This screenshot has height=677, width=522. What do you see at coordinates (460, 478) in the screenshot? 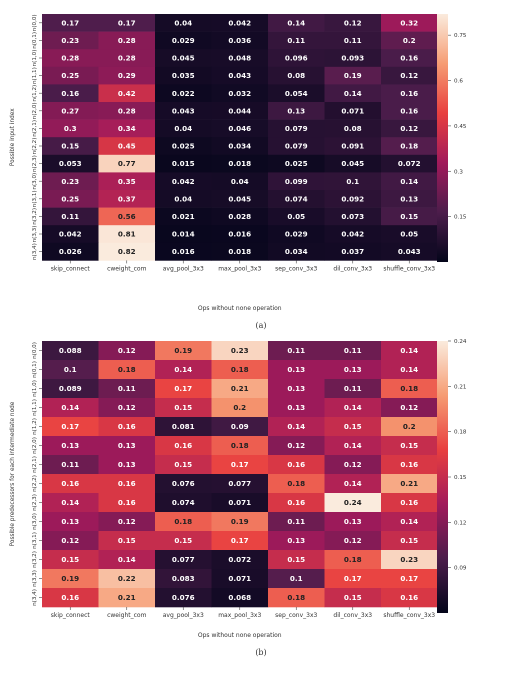
I see `colorbar-tick-label: 0.15` at bounding box center [460, 478].